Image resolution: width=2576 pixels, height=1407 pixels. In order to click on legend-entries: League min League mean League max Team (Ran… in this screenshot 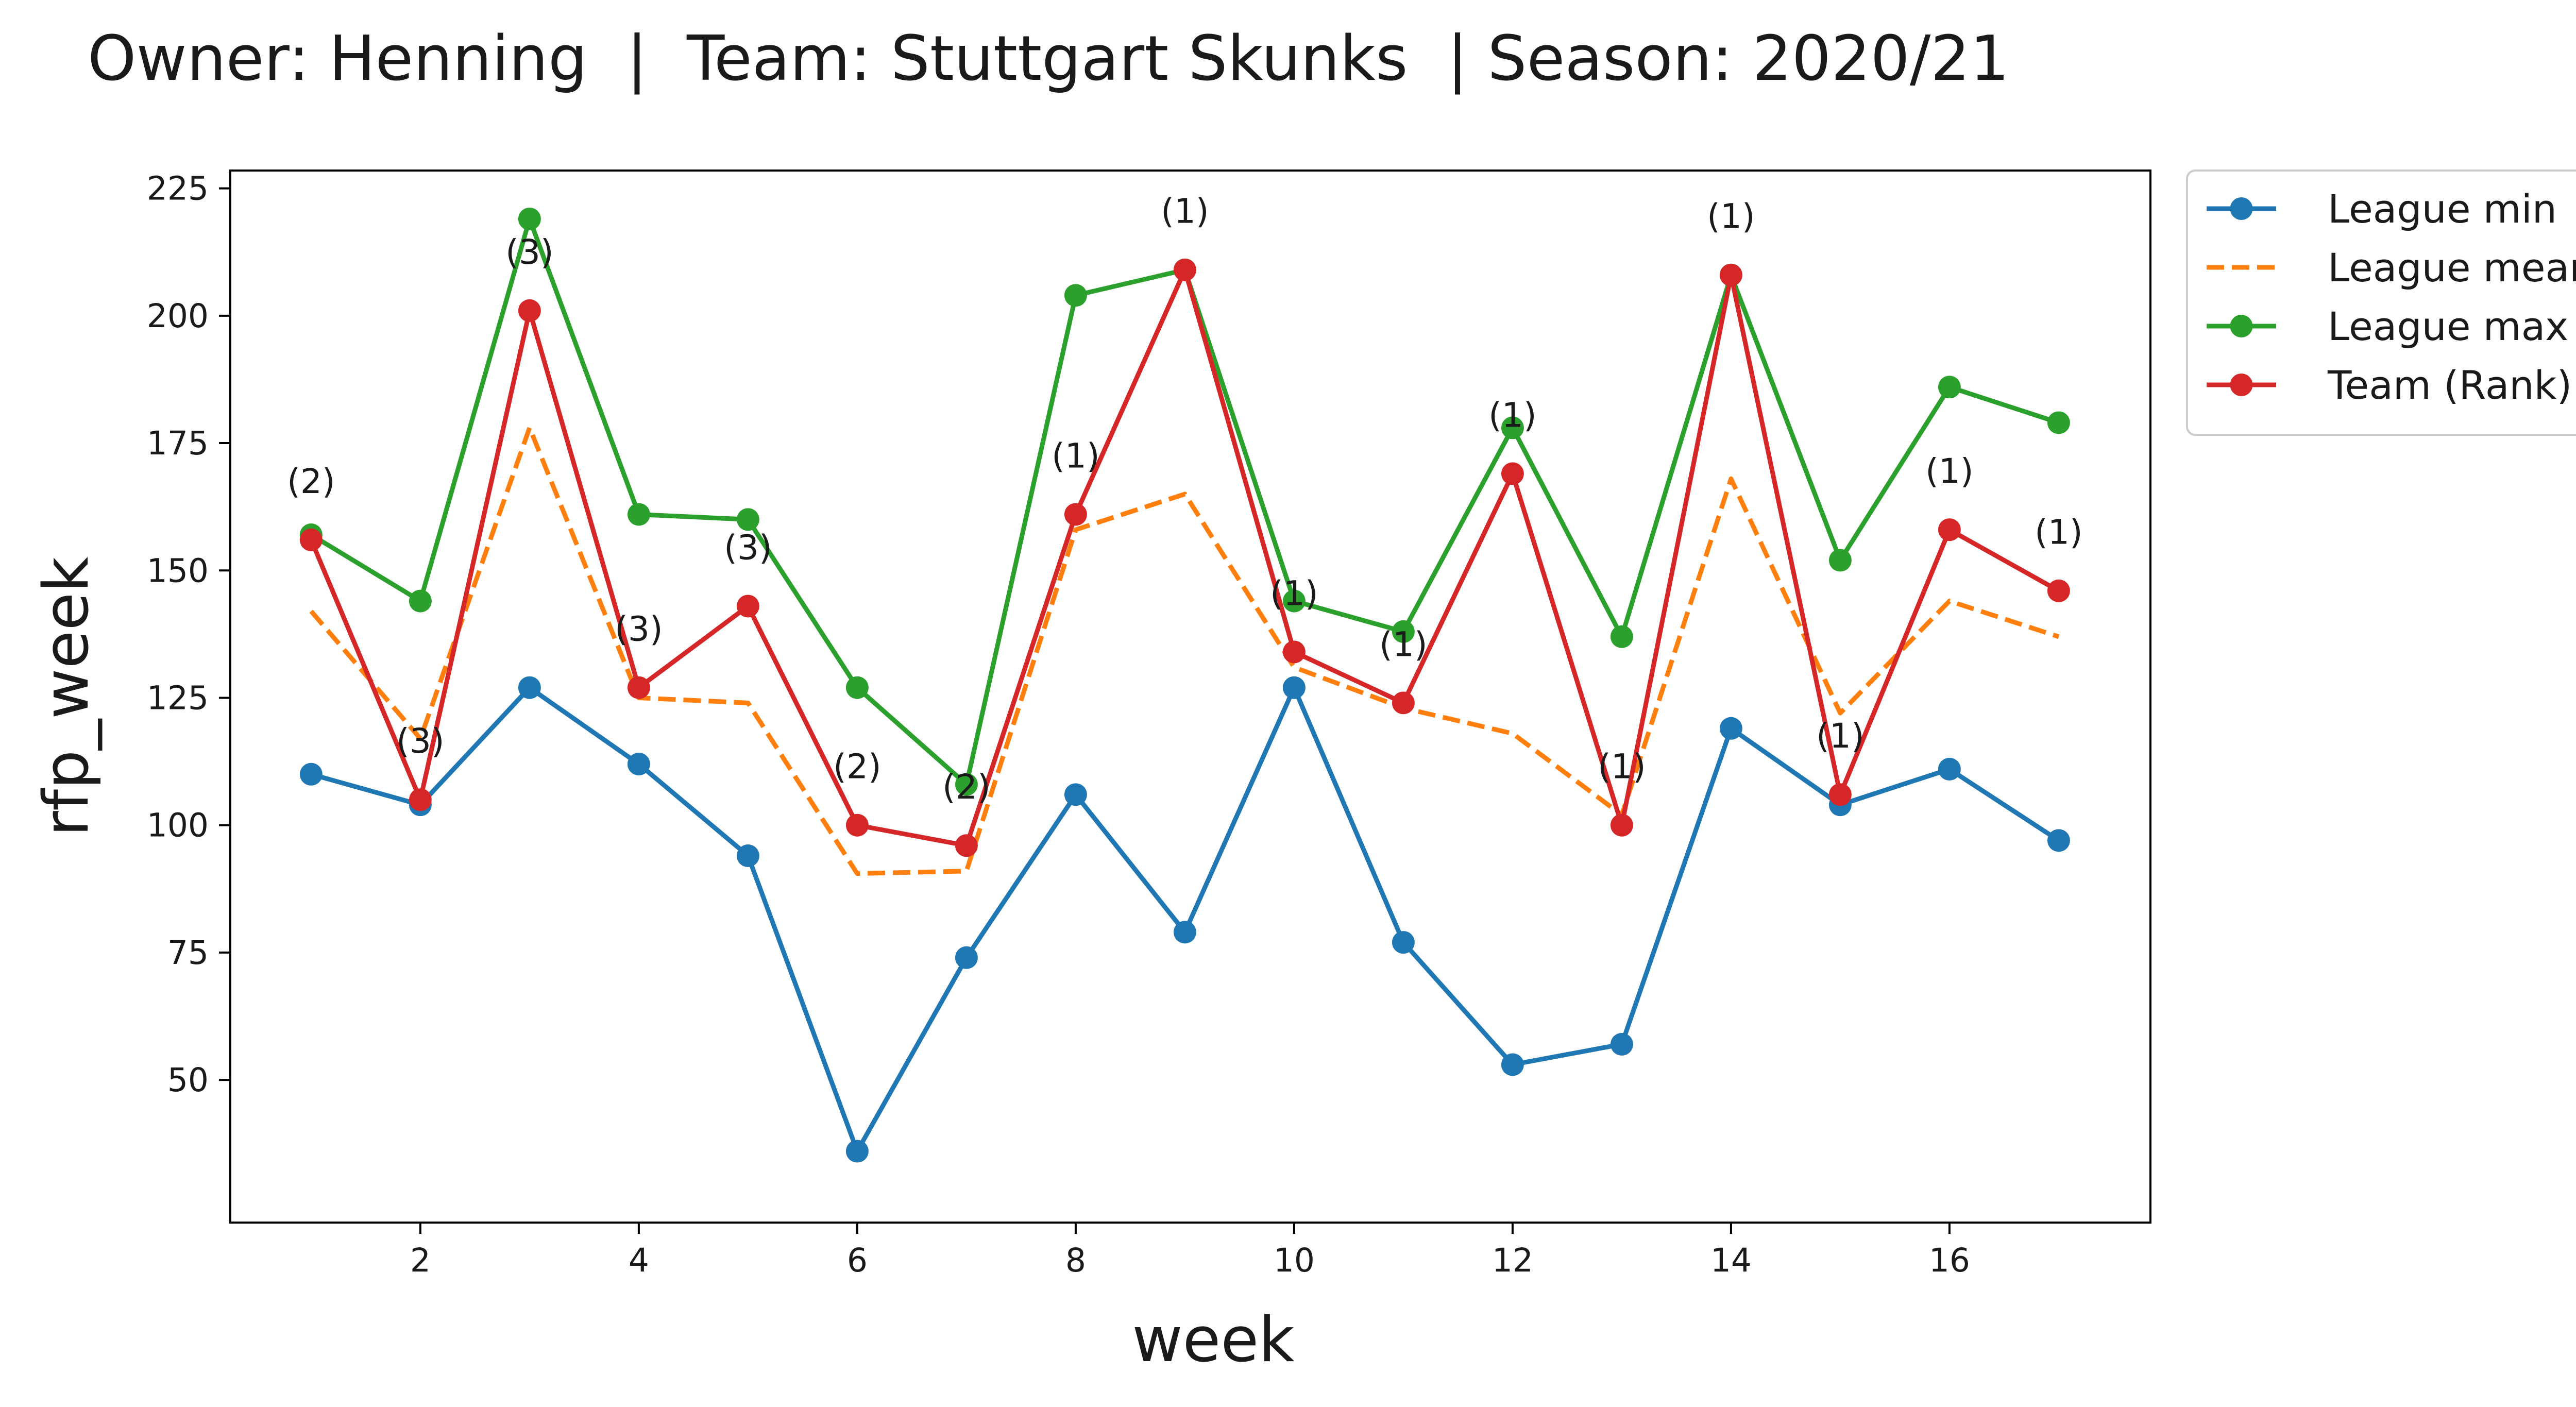, I will do `click(2391, 297)`.